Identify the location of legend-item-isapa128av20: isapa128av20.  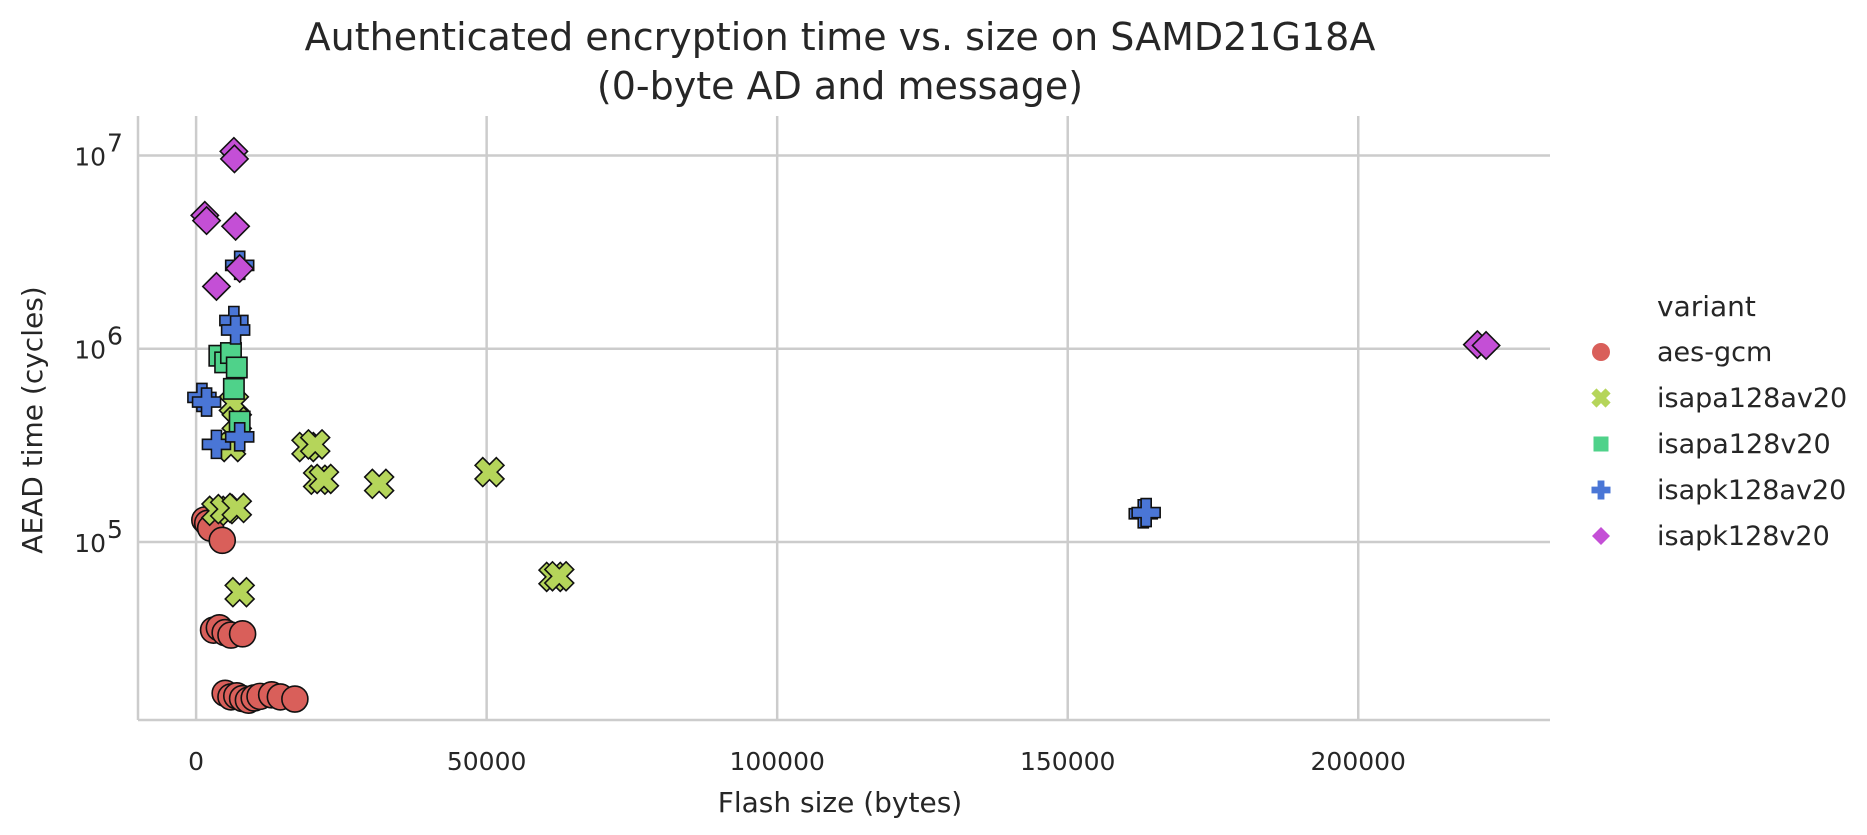
(1719, 398).